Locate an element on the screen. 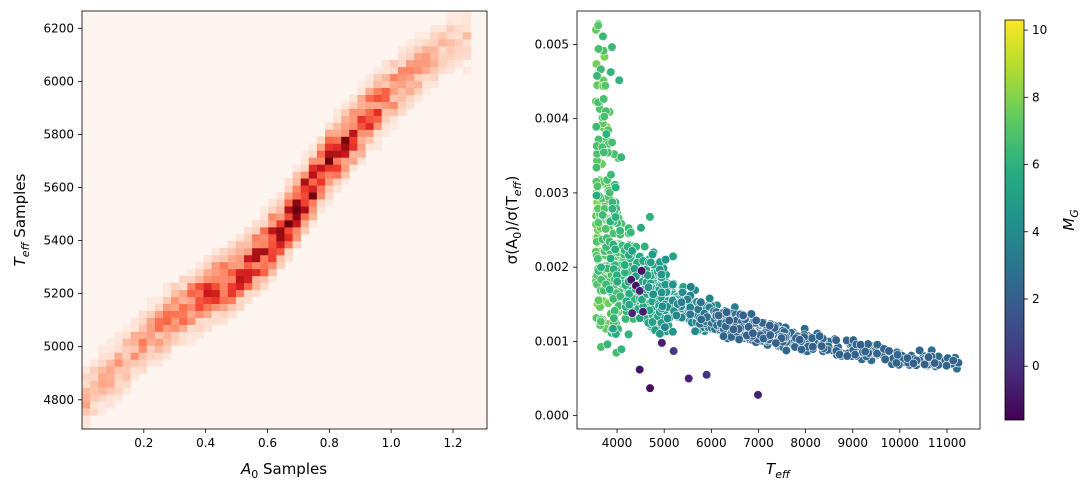  colorbar-tick-label: 10 is located at coordinates (1039, 30).